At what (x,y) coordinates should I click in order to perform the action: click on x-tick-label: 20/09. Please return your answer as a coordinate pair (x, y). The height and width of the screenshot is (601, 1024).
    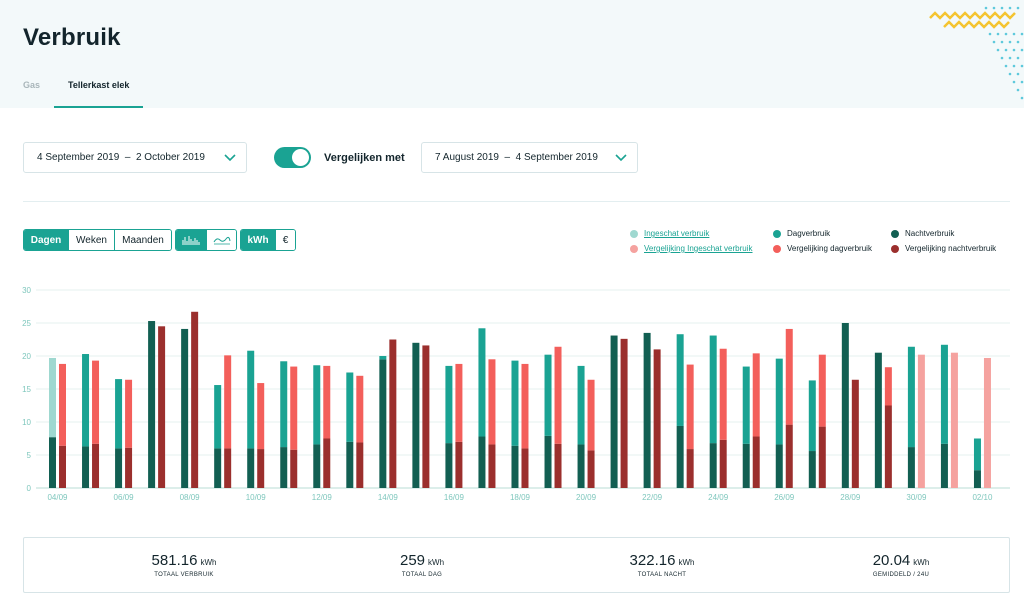
    Looking at the image, I should click on (586, 497).